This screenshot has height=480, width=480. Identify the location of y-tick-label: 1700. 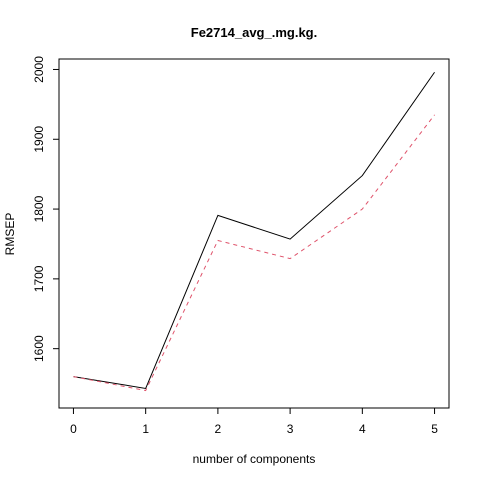
(39, 278).